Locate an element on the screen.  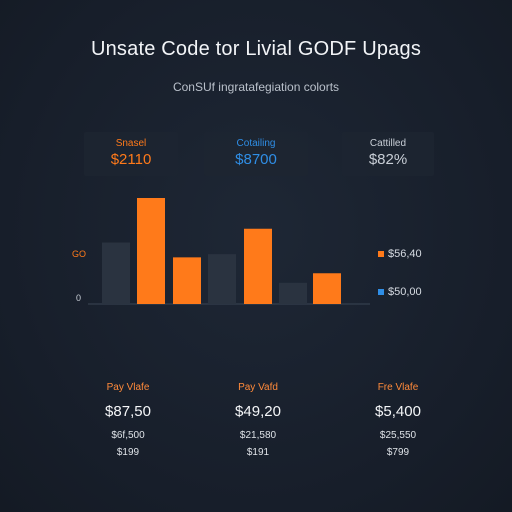
legend-item-1: $56,40 is located at coordinates (400, 254).